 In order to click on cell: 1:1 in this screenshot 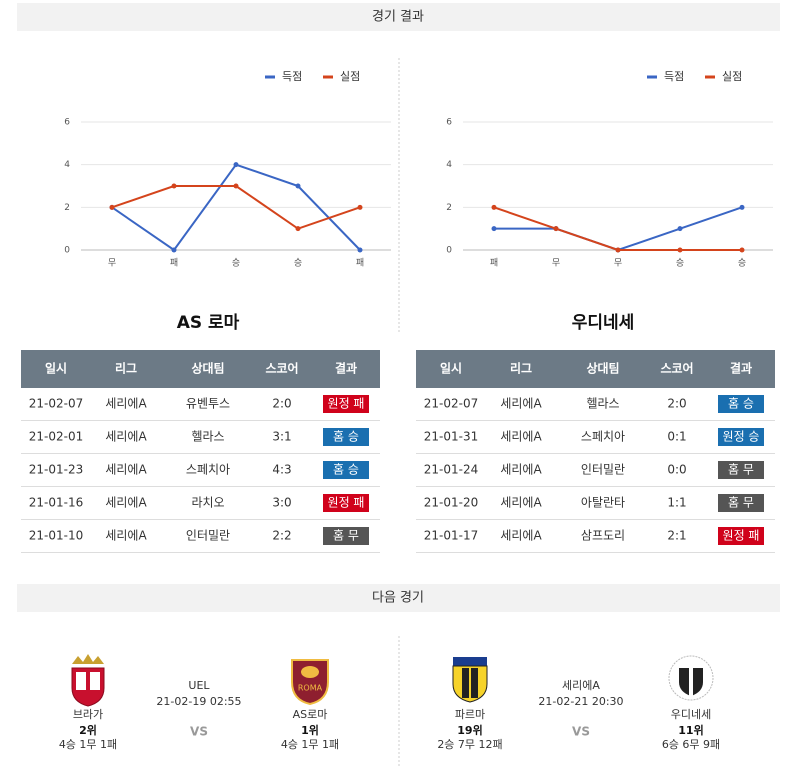, I will do `click(676, 503)`.